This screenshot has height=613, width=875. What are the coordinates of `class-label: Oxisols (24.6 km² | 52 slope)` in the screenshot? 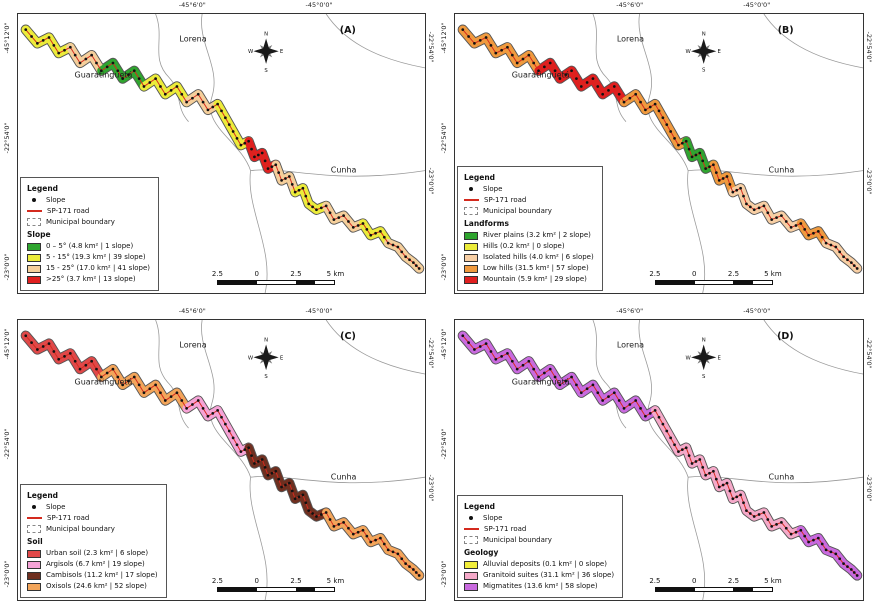 It's located at (96, 586).